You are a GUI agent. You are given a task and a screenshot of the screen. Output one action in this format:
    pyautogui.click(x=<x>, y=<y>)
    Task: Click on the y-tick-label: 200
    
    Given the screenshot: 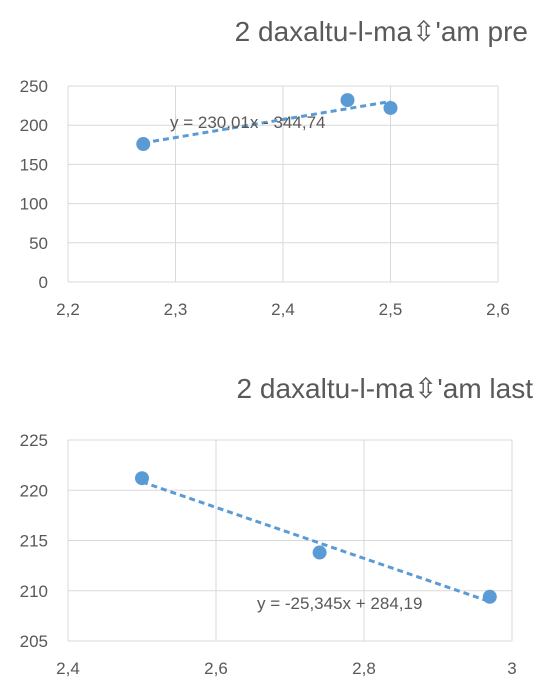 What is the action you would take?
    pyautogui.click(x=34, y=125)
    